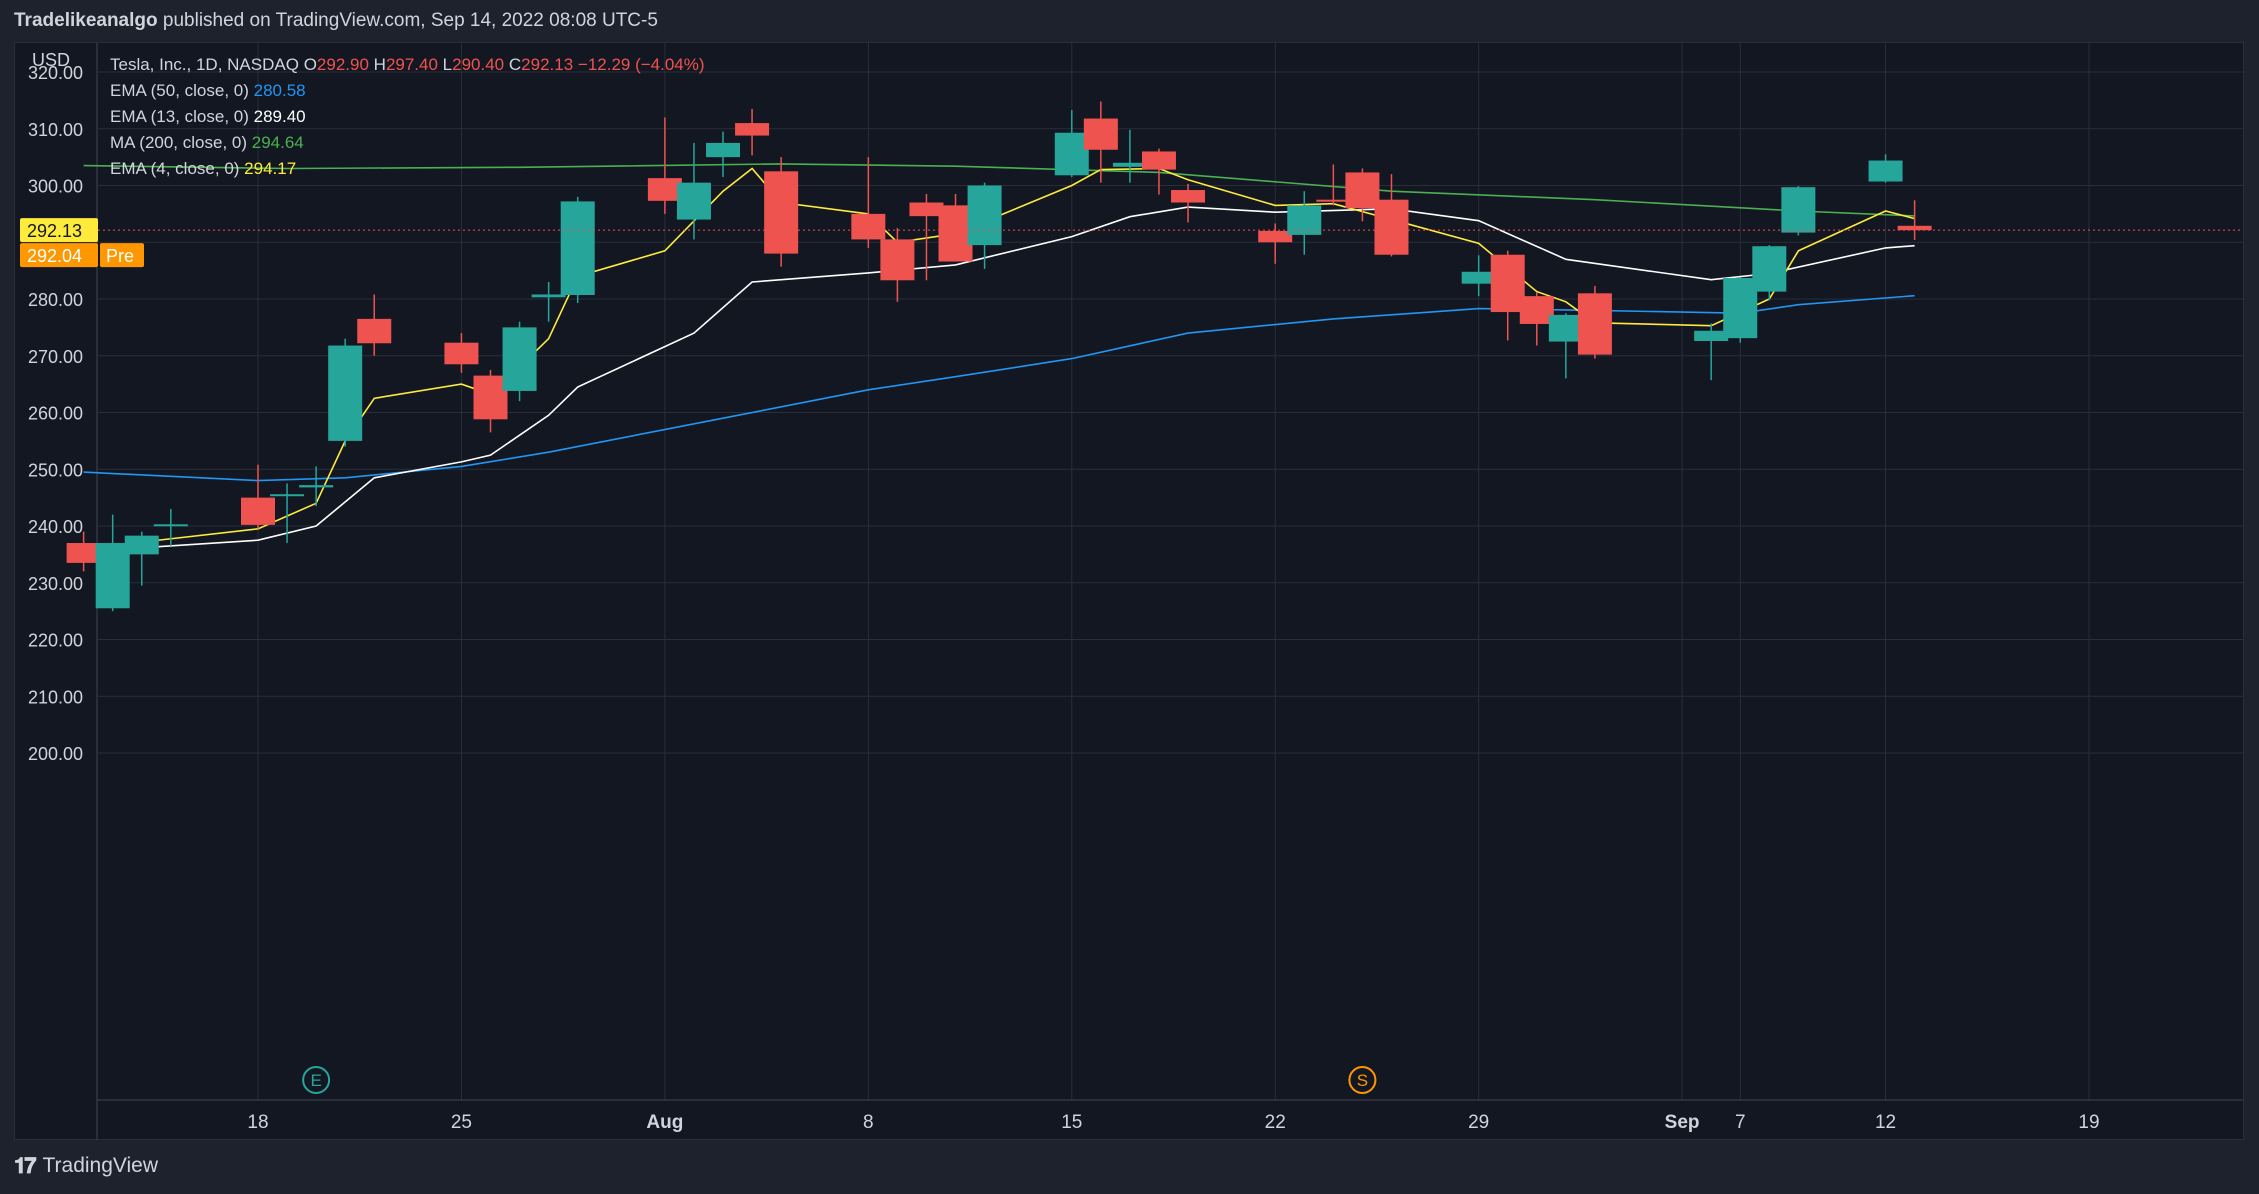  I want to click on ohlc-legend-part: 297.40, so click(414, 64).